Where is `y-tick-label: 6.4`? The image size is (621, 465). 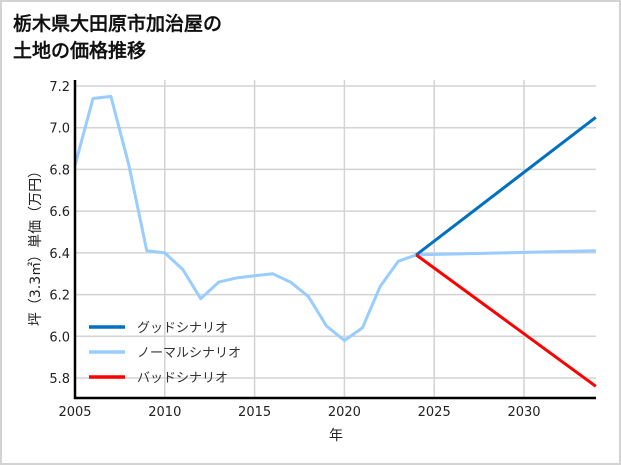
y-tick-label: 6.4 is located at coordinates (59, 254).